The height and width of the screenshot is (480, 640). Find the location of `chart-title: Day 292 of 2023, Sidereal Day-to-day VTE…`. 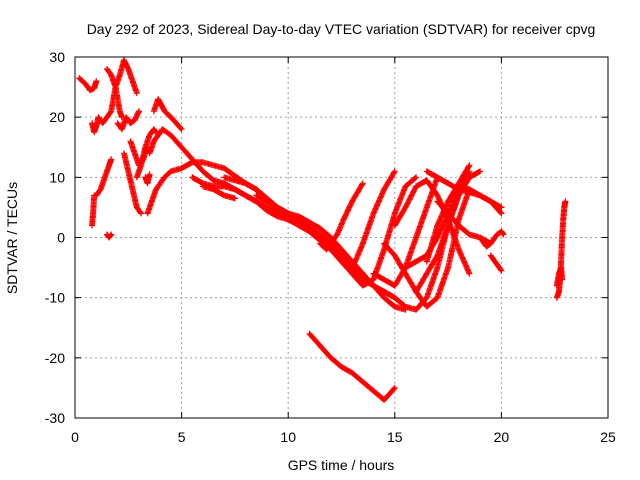

chart-title: Day 292 of 2023, Sidereal Day-to-day VTE… is located at coordinates (341, 29).